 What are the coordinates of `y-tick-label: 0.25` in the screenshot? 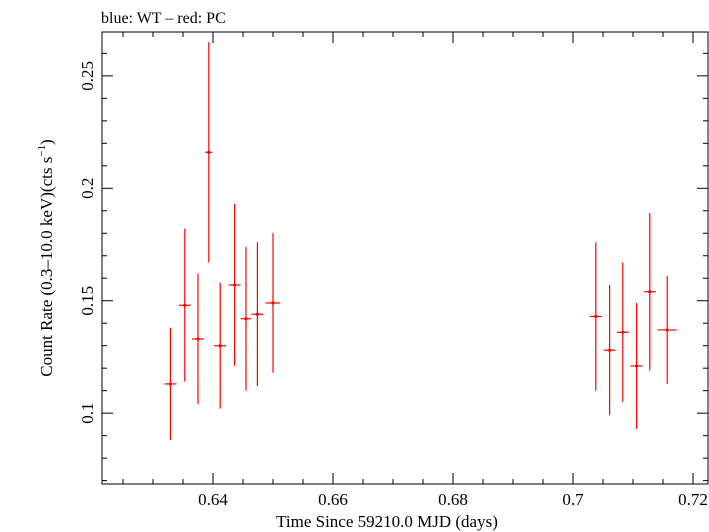 It's located at (87, 76).